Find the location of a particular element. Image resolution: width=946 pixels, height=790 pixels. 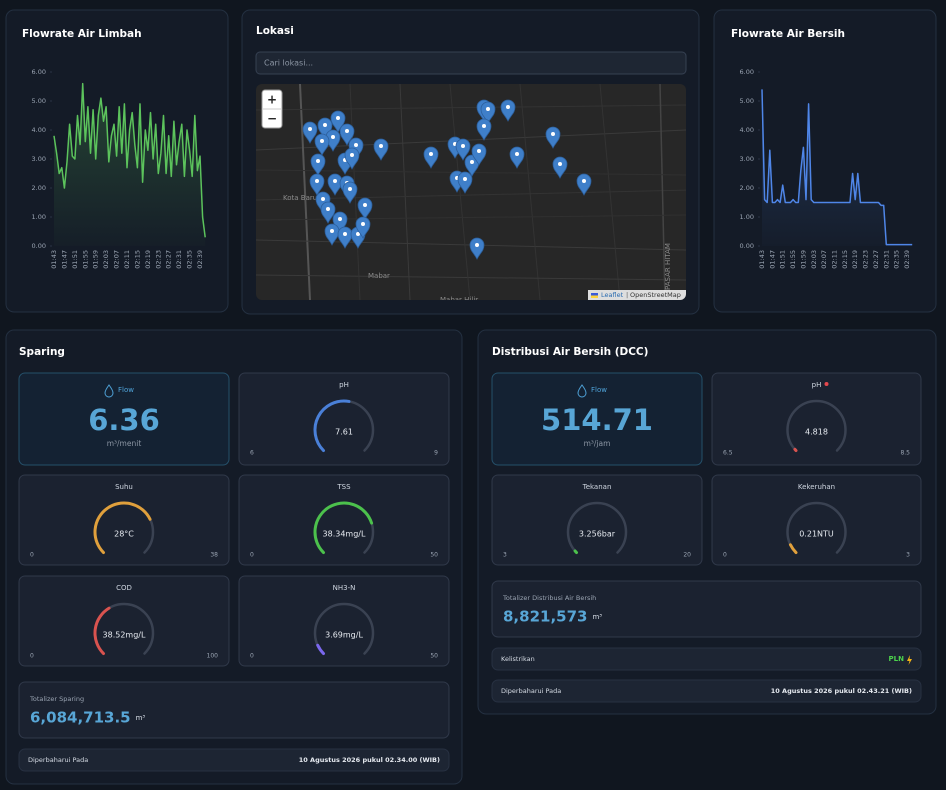

section-title: Sparing is located at coordinates (42, 352).